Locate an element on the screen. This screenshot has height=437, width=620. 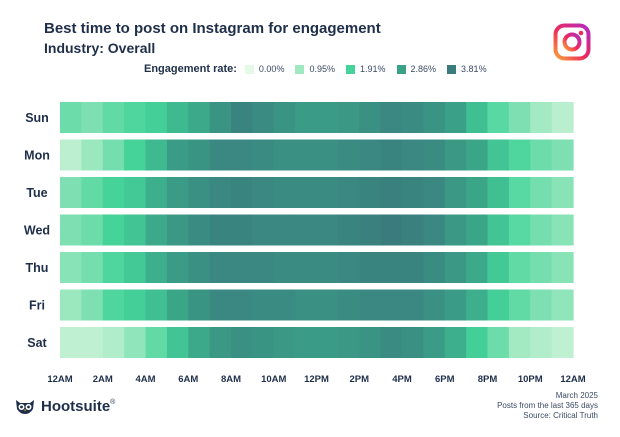
legend-label: 0.95% is located at coordinates (322, 69).